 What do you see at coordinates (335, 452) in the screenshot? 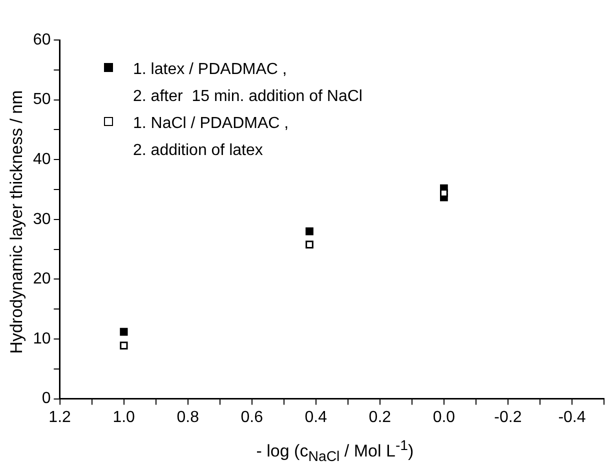
I see `x-axis-title: - log (c$_{NaCl}$ / Mol L$^{-1}$)` at bounding box center [335, 452].